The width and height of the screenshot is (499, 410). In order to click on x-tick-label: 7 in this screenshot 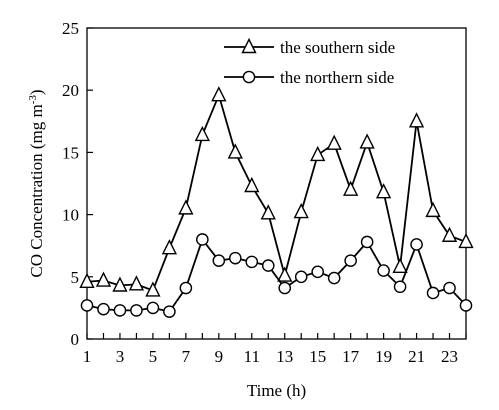, I will do `click(186, 356)`.